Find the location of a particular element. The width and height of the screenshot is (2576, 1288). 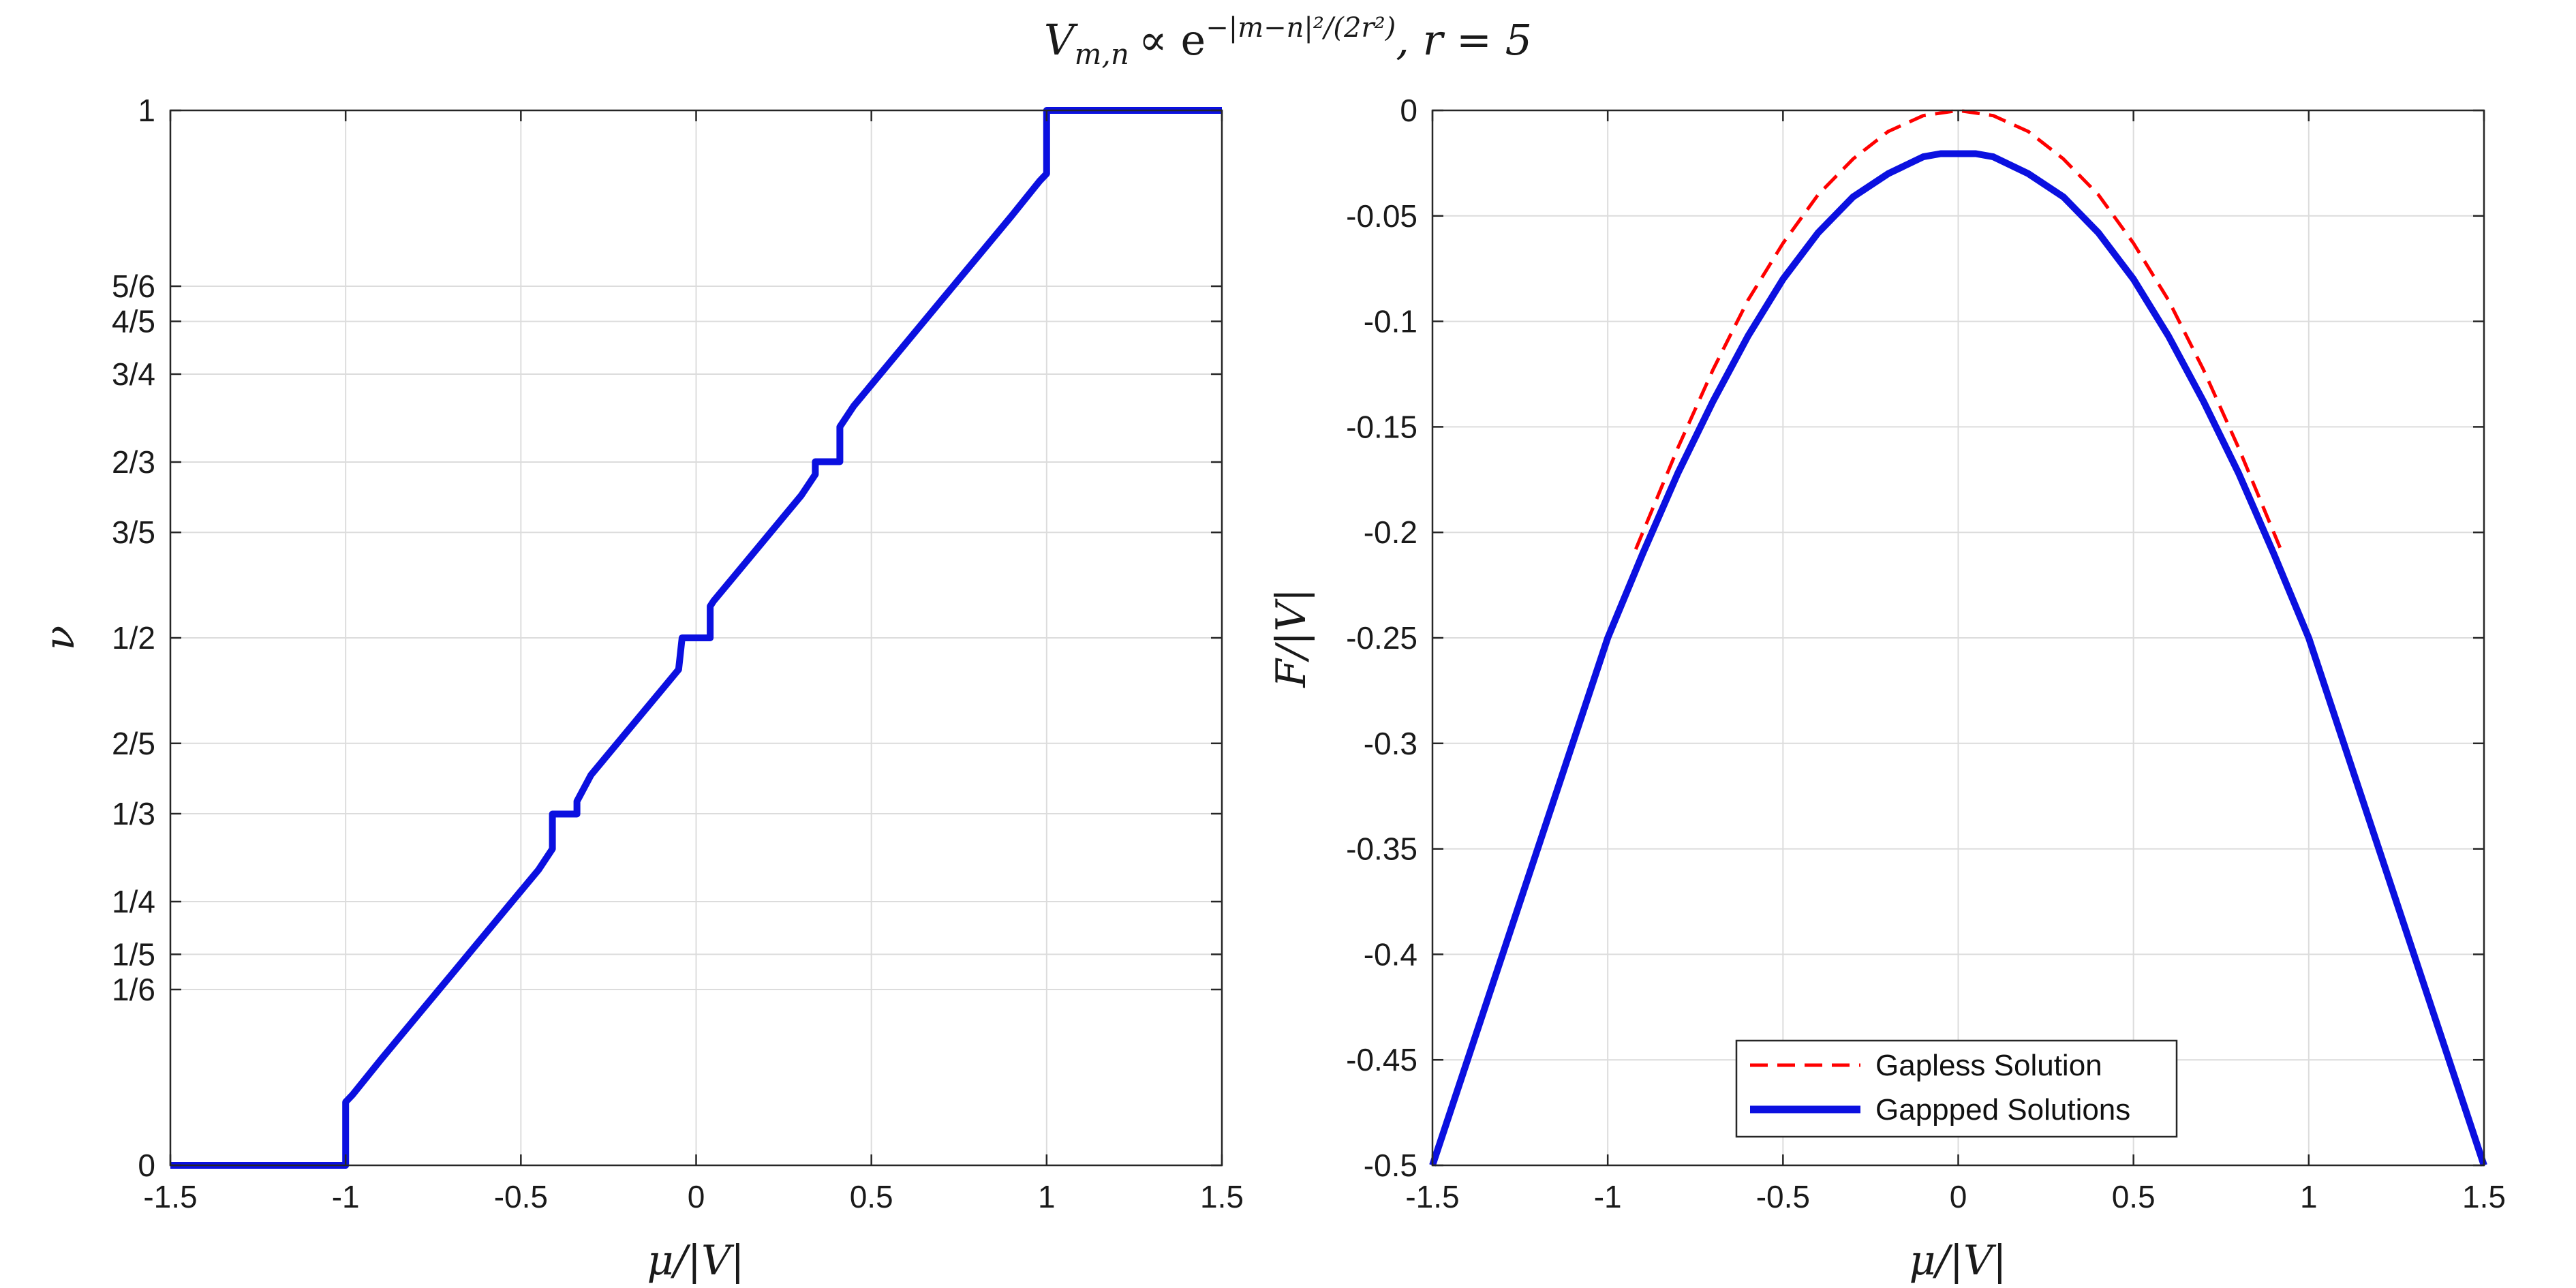

left-y-tick-label: 3/5 is located at coordinates (133, 532).